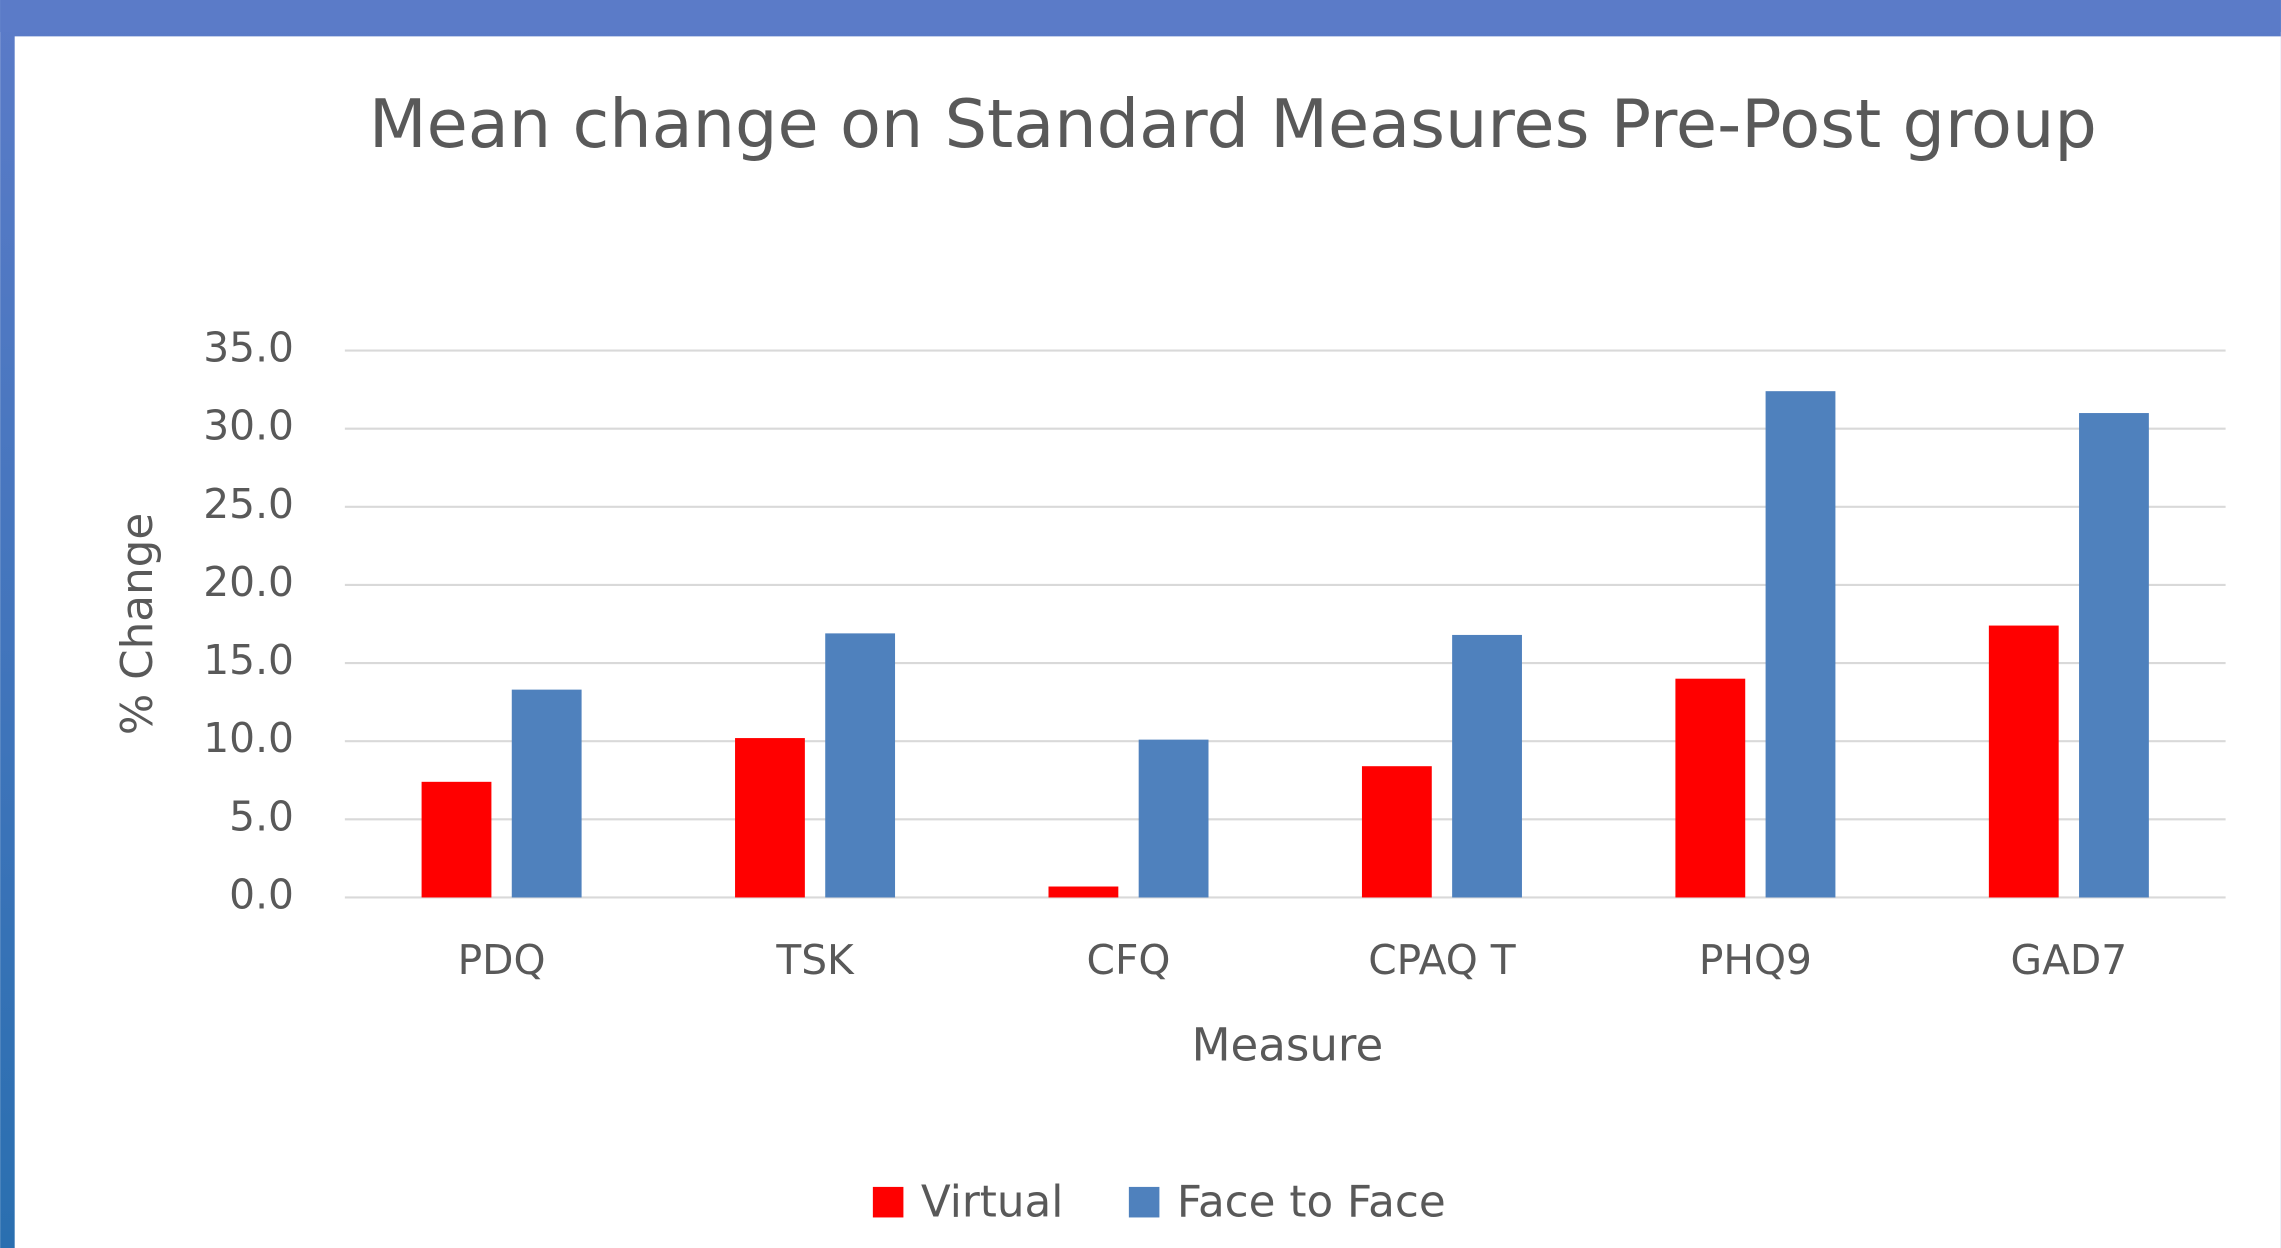 The width and height of the screenshot is (2281, 1248). What do you see at coordinates (248, 348) in the screenshot?
I see `y-tick-label: 35.0` at bounding box center [248, 348].